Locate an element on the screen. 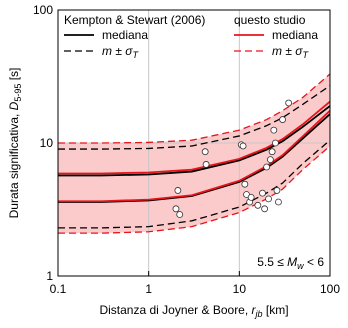 The width and height of the screenshot is (348, 328). x-tick-label: 1 is located at coordinates (148, 289).